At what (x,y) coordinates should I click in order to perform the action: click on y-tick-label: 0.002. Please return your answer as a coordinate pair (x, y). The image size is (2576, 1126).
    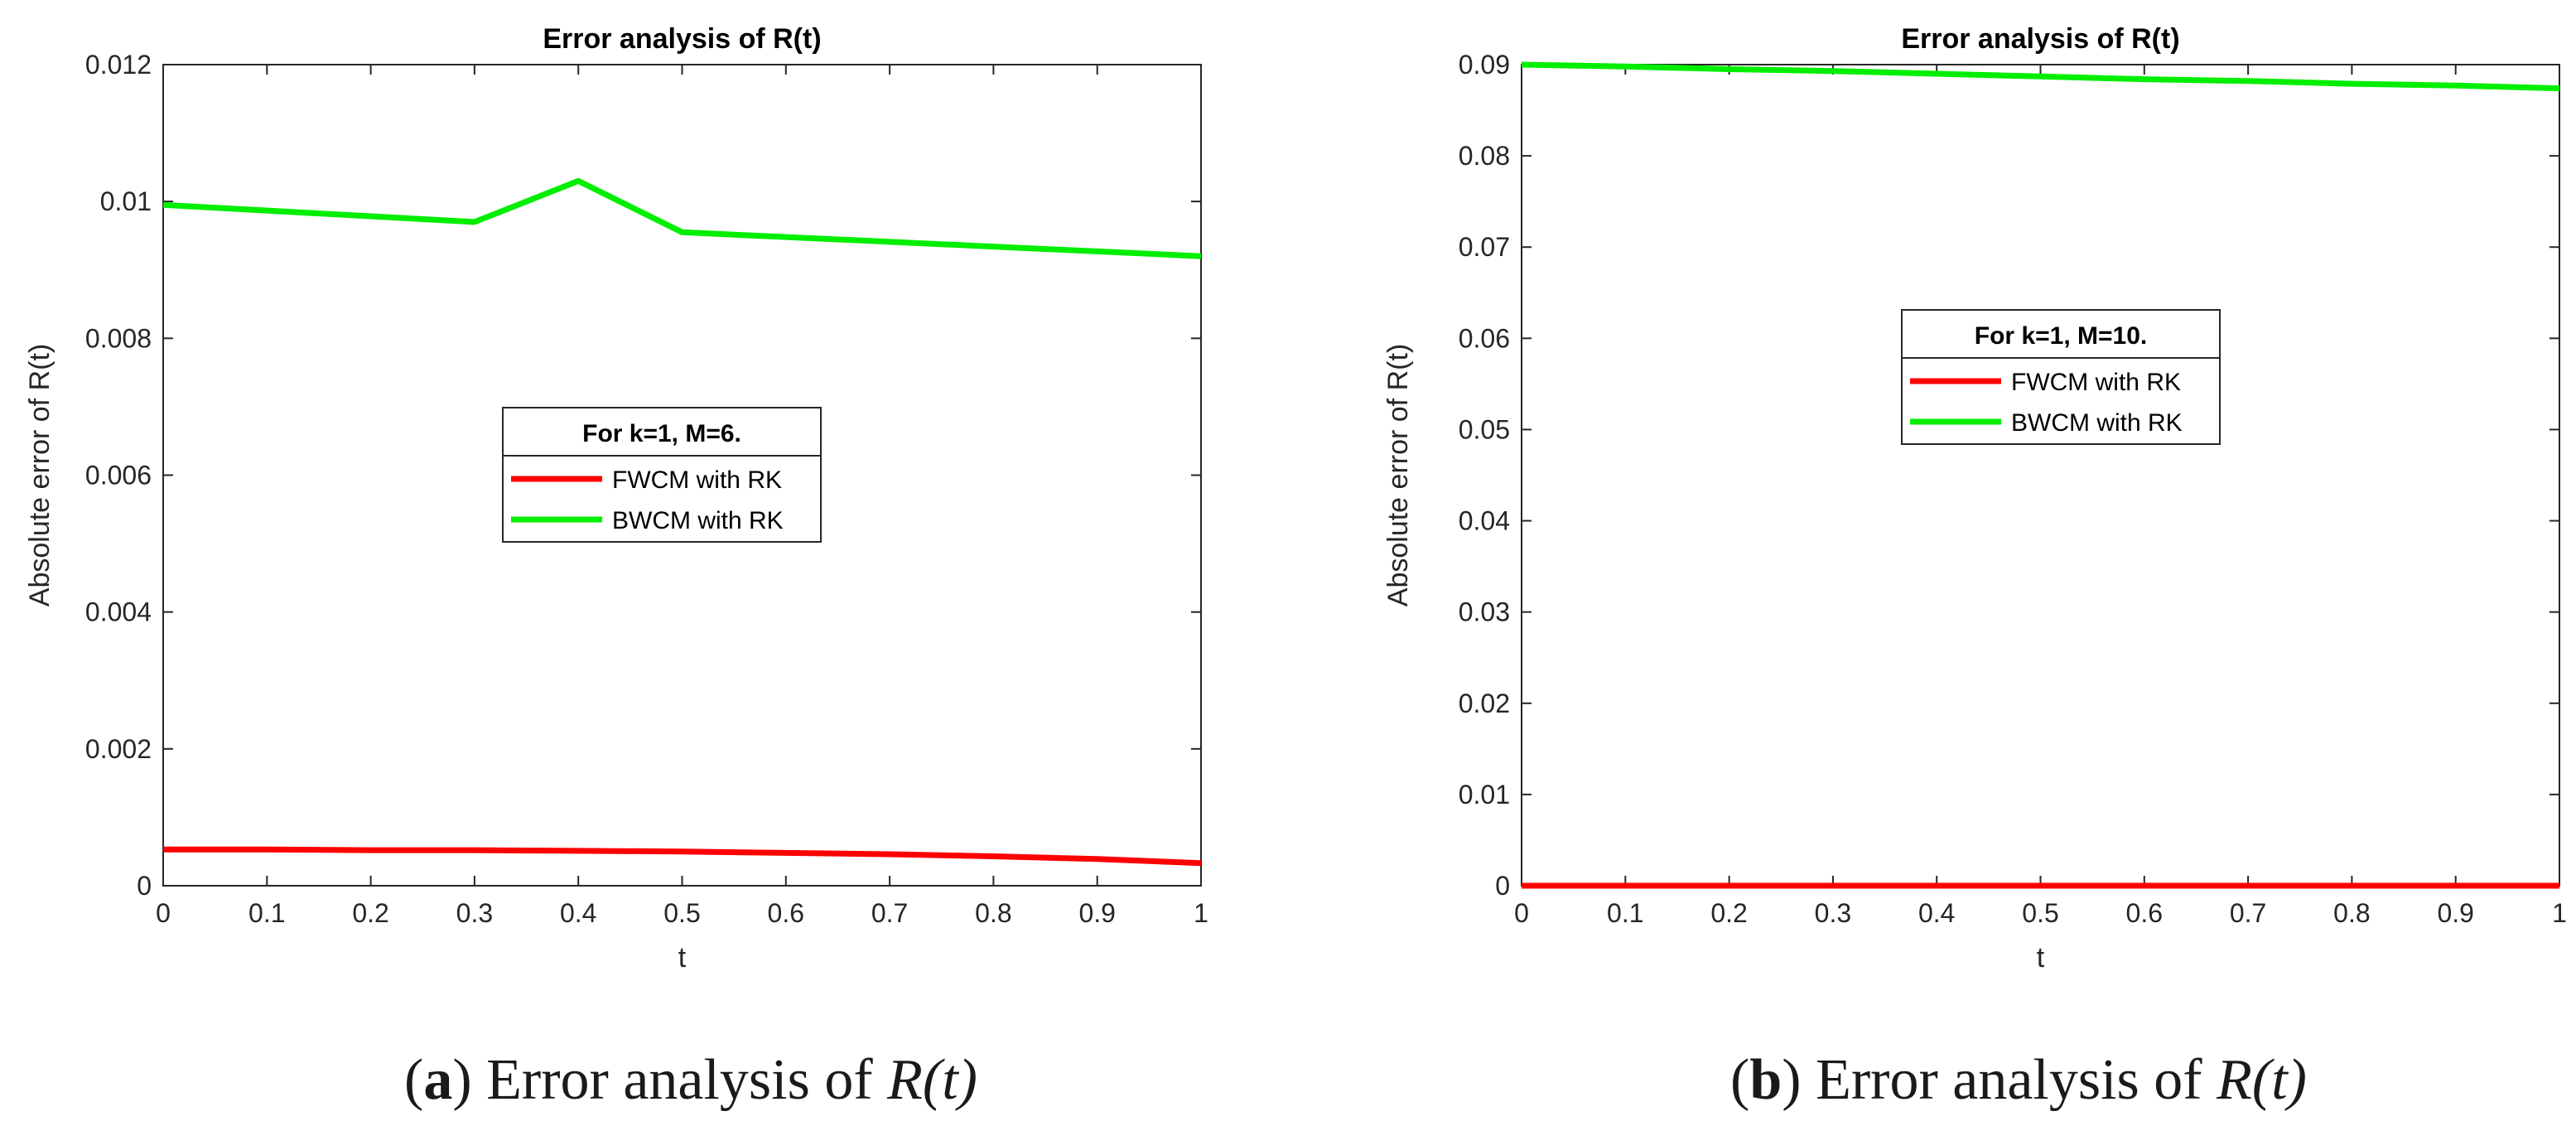
    Looking at the image, I should click on (119, 749).